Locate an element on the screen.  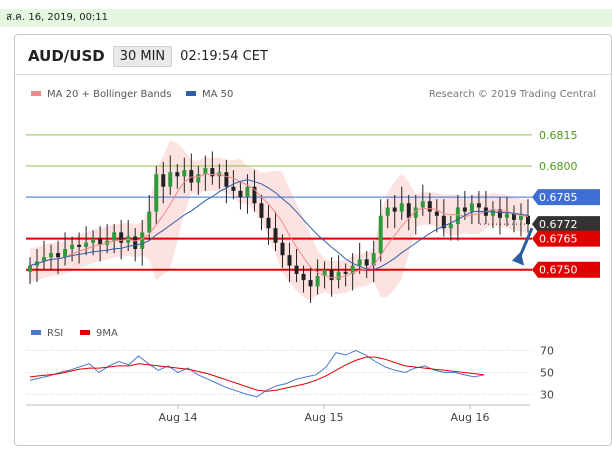
rsi-line is located at coordinates (257, 373).